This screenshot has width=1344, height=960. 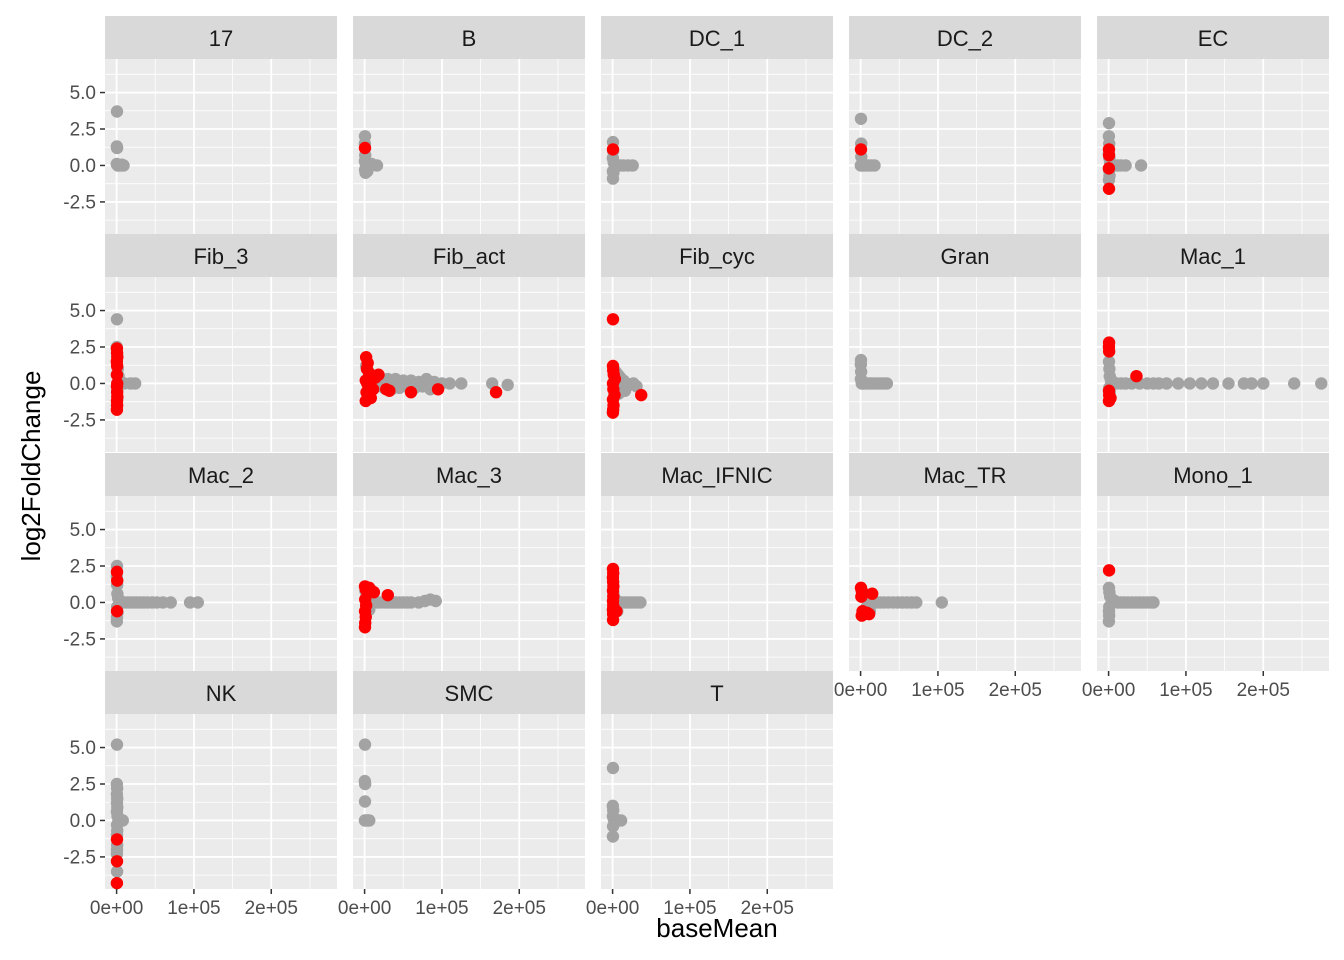 What do you see at coordinates (200, 125) in the screenshot?
I see `facet-panel-17: 17 -2.5 0.0 2.5 5.0` at bounding box center [200, 125].